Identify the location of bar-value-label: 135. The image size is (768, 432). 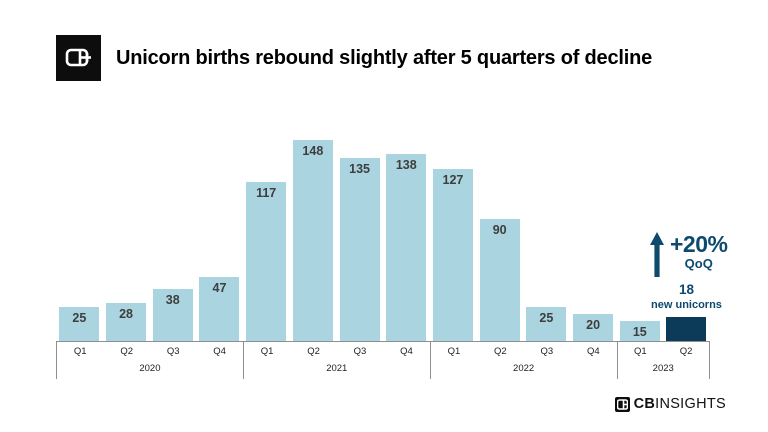
(359, 169).